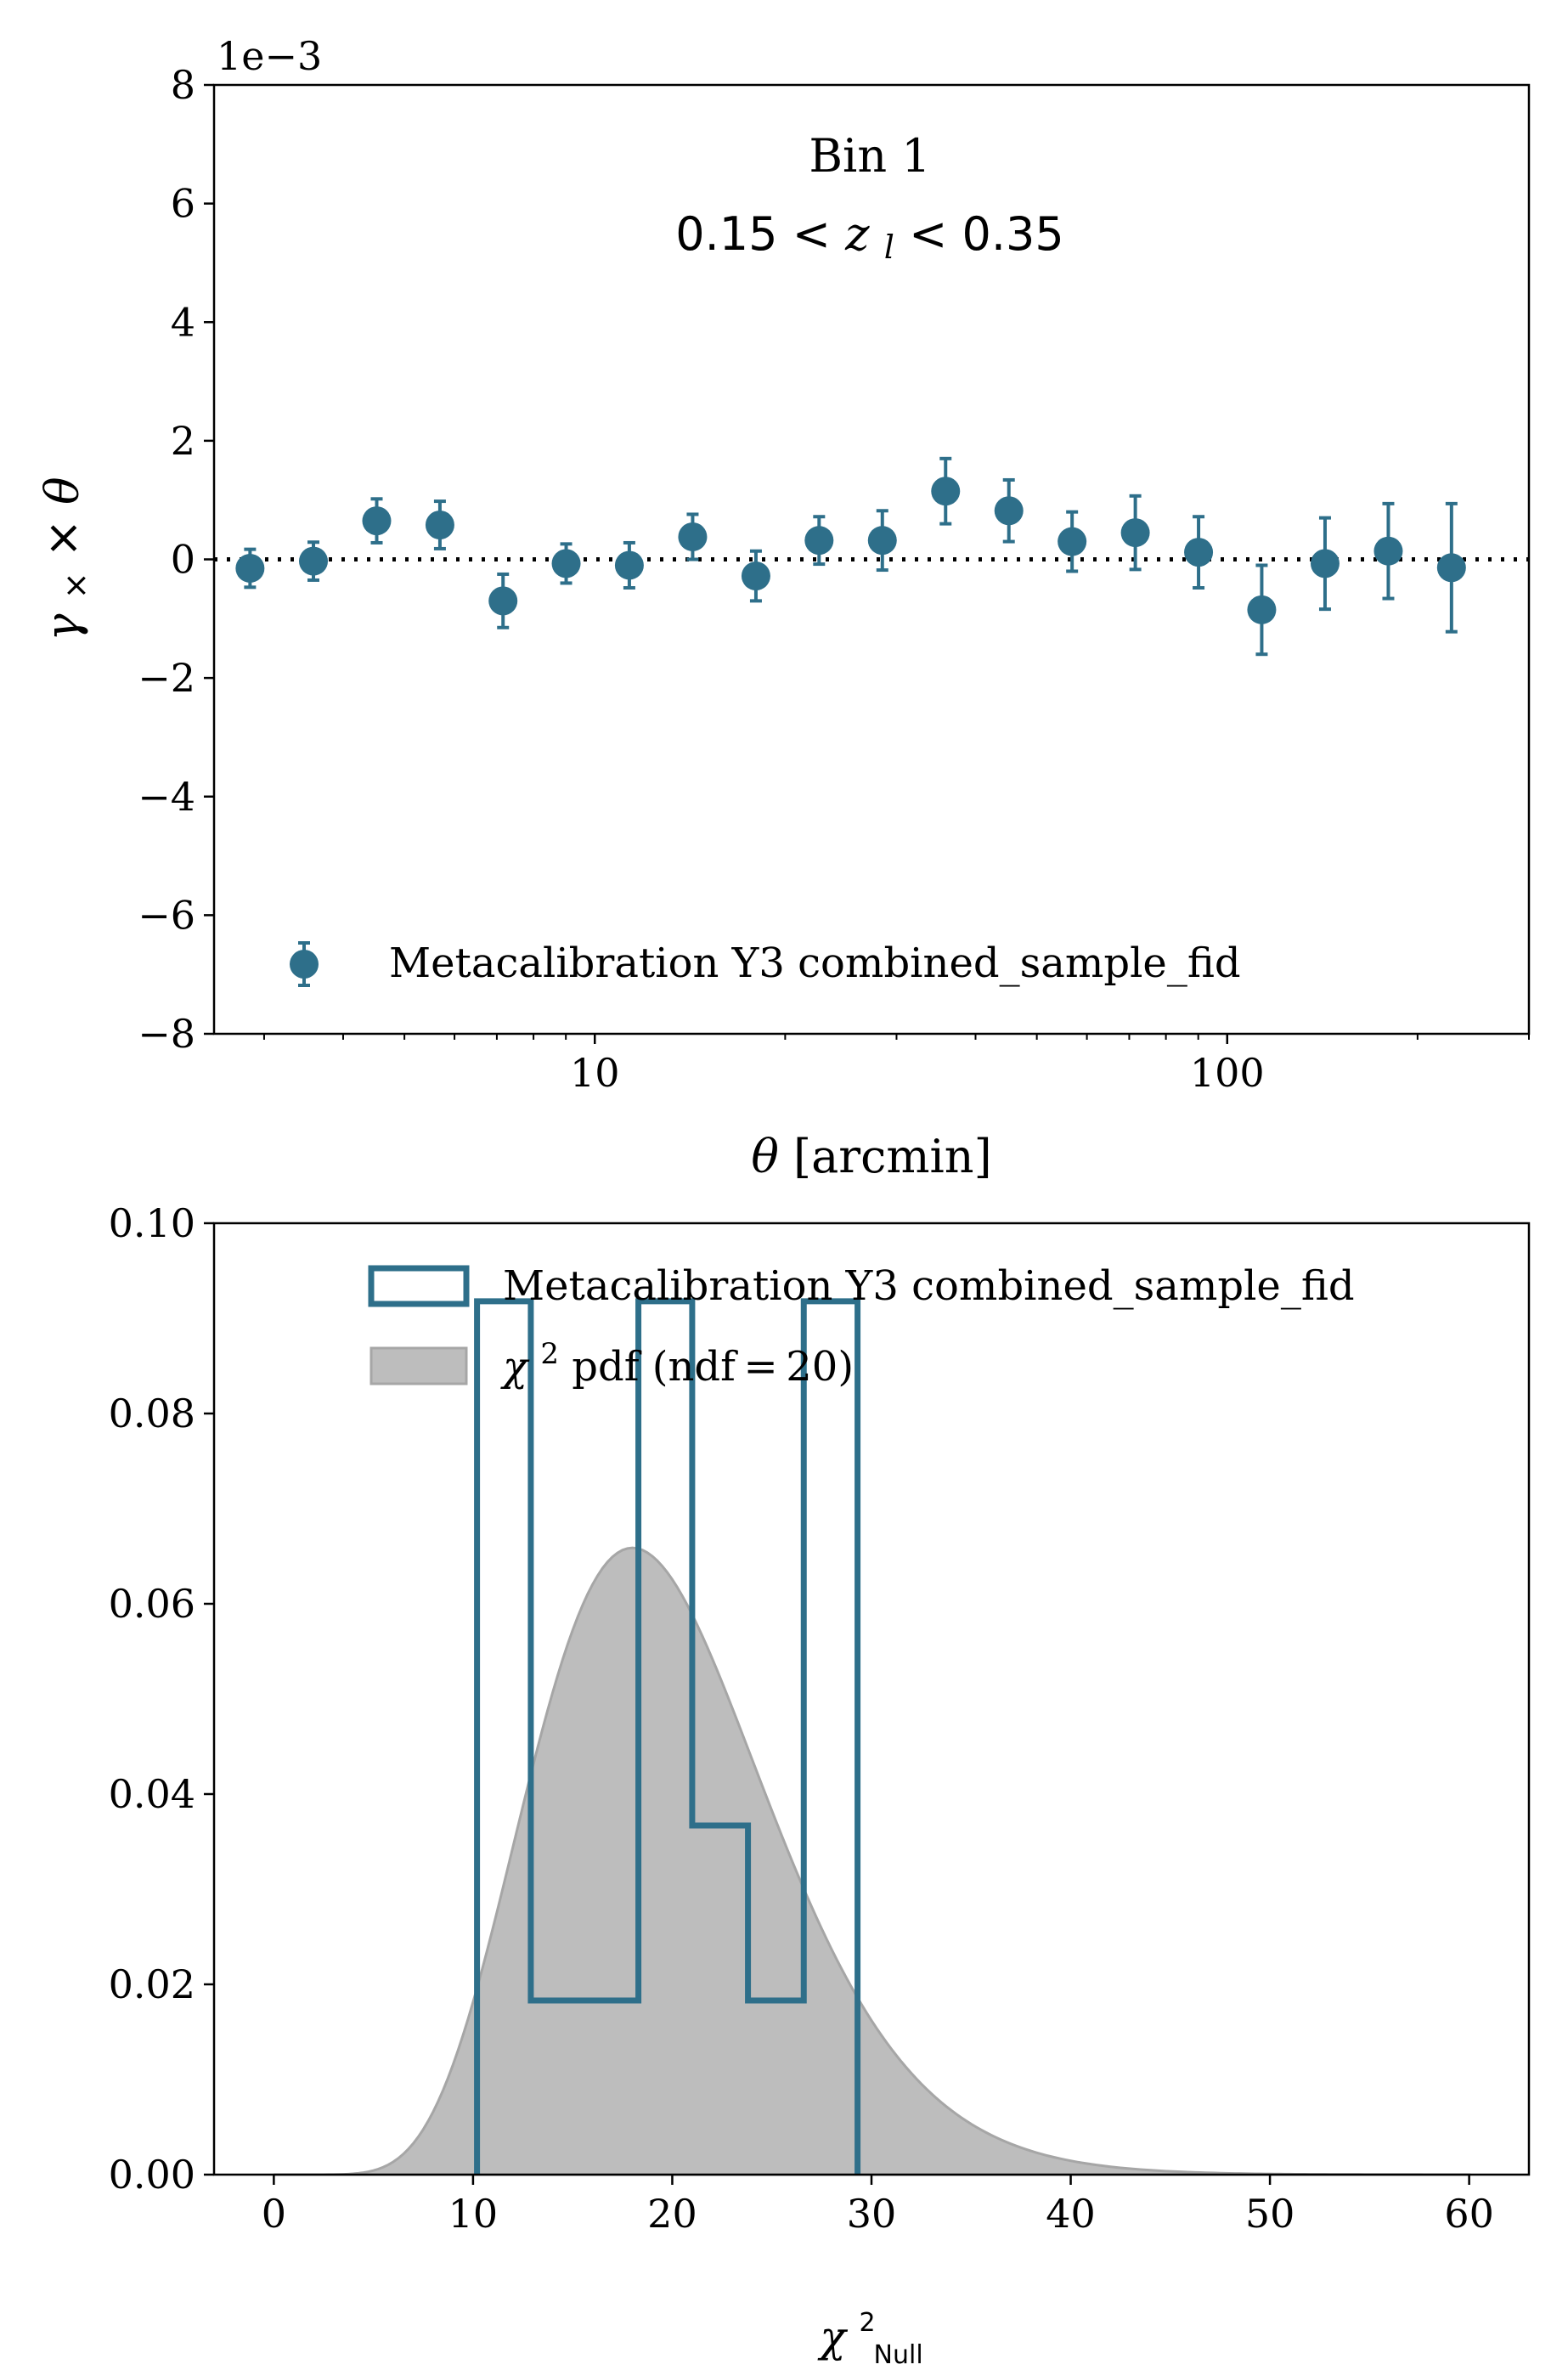  What do you see at coordinates (62, 531) in the screenshot?
I see `ylabel-times: ×` at bounding box center [62, 531].